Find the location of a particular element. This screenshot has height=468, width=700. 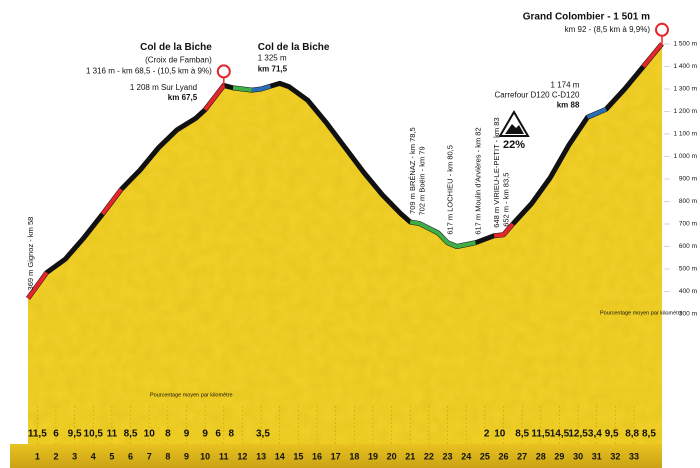

vertical-annotation: 617 m Moulin d'Arvières - km 82 is located at coordinates (478, 180).